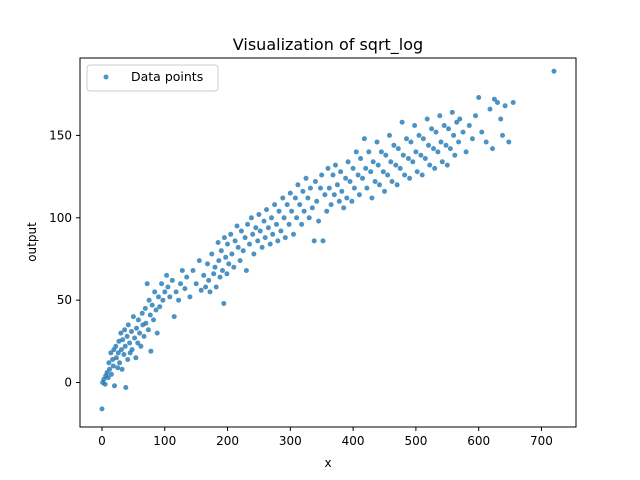  What do you see at coordinates (32, 242) in the screenshot?
I see `y-axis-label: output` at bounding box center [32, 242].